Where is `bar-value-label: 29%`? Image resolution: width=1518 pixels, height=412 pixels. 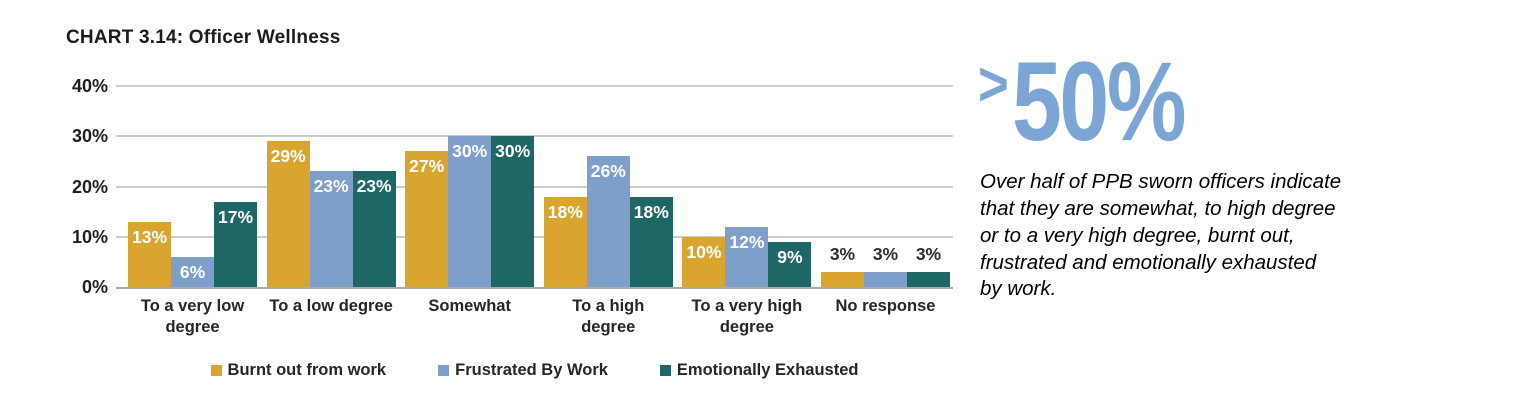 bar-value-label: 29% is located at coordinates (288, 156).